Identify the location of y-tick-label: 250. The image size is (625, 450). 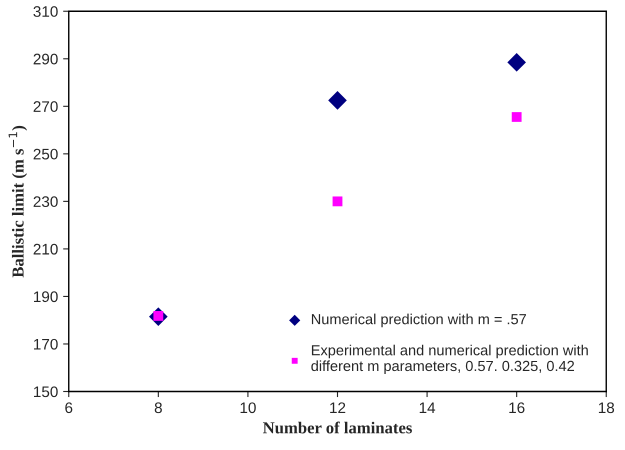
(46, 154).